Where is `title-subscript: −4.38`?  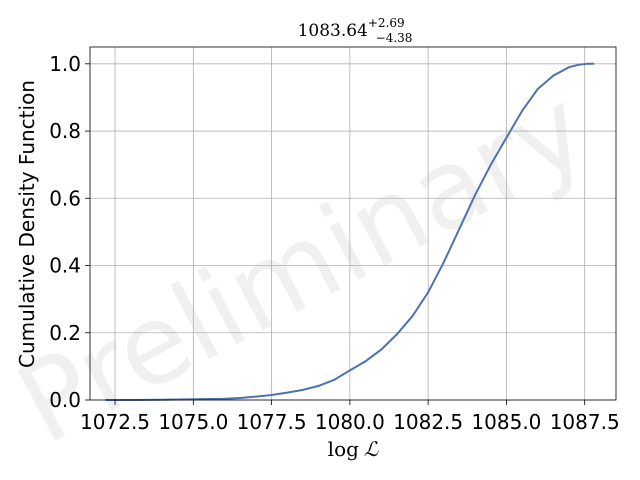
title-subscript: −4.38 is located at coordinates (394, 38).